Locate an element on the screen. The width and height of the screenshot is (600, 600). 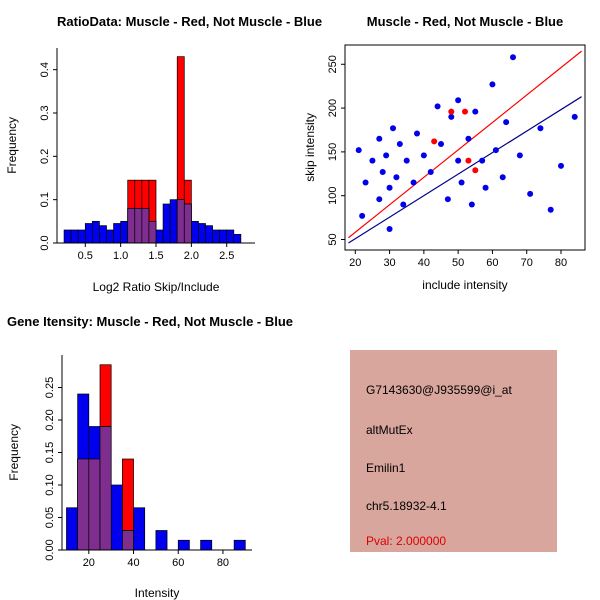
gene-histogram-ylabel: Frequency is located at coordinates (14, 452).